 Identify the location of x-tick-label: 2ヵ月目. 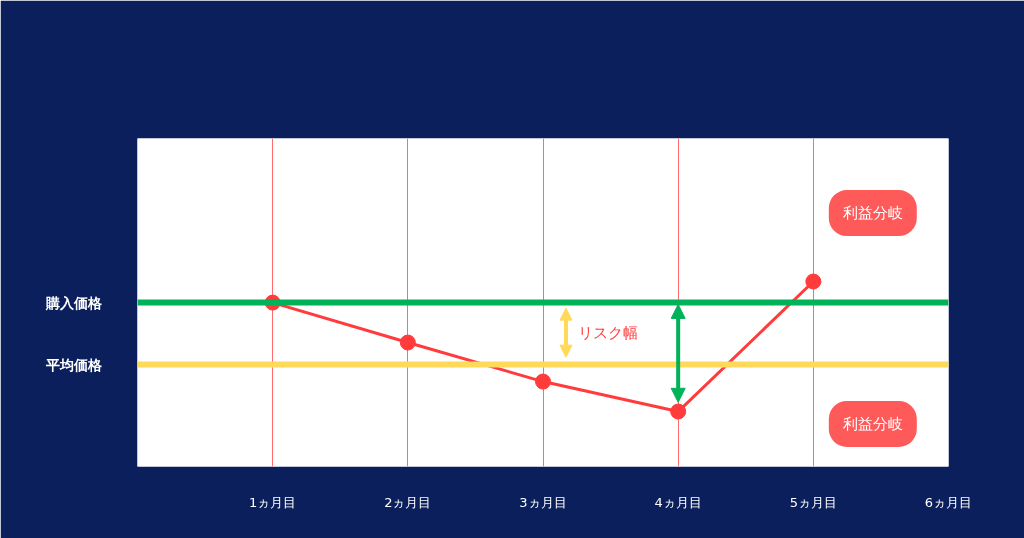
(408, 502).